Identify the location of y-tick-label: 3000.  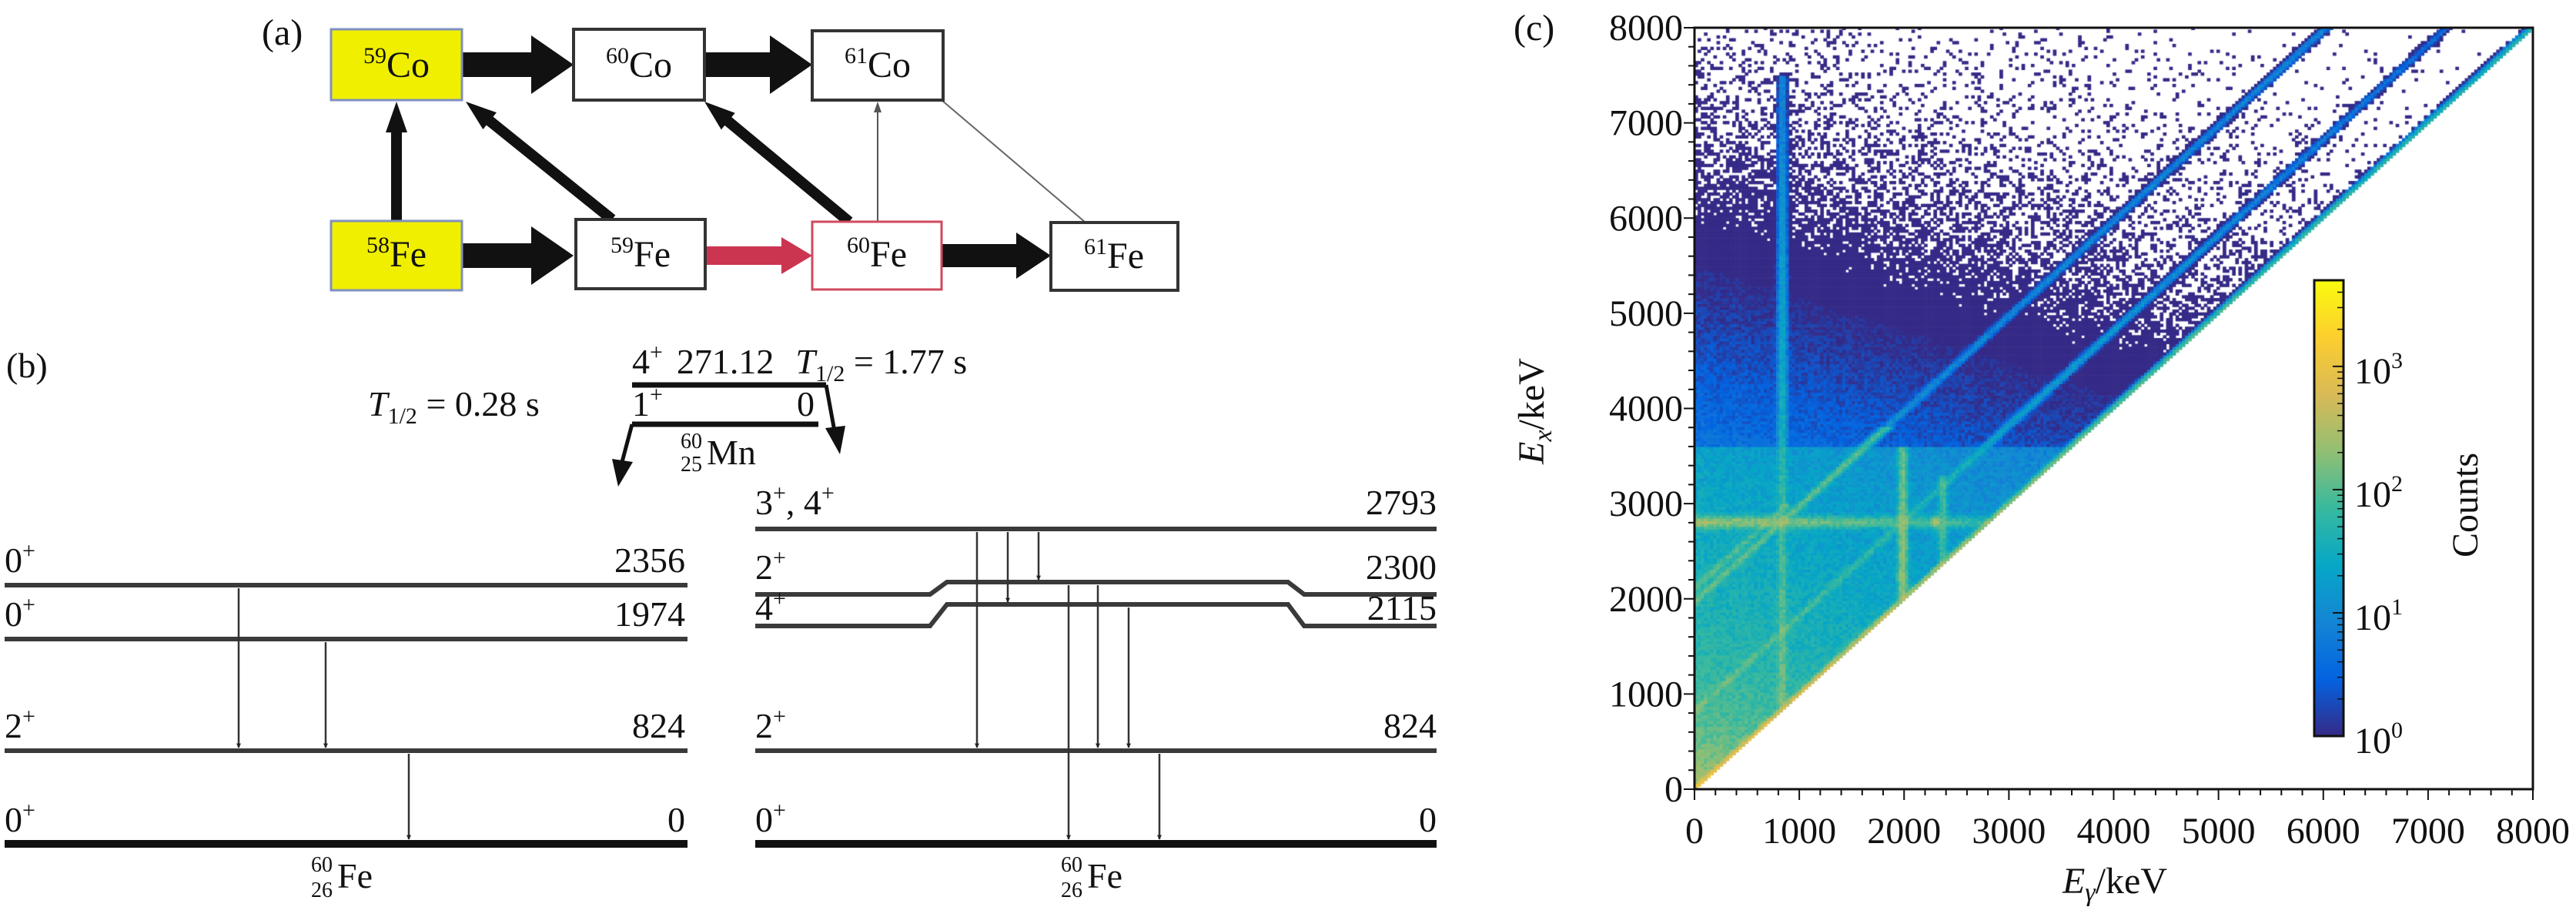
(1646, 504).